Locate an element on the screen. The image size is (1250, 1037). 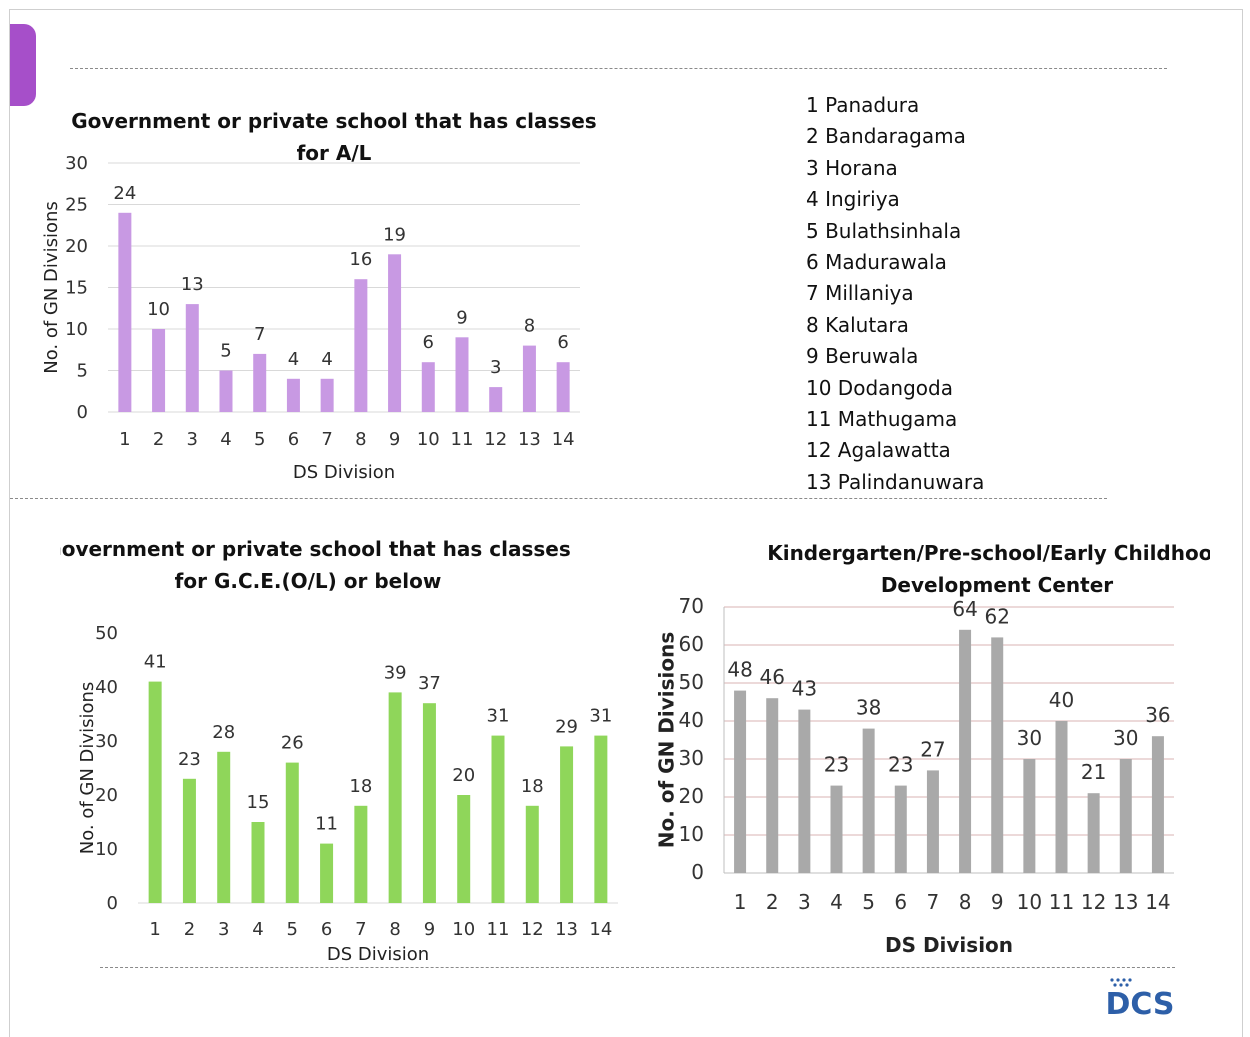
x-tick-label: 13 is located at coordinates (1125, 902).